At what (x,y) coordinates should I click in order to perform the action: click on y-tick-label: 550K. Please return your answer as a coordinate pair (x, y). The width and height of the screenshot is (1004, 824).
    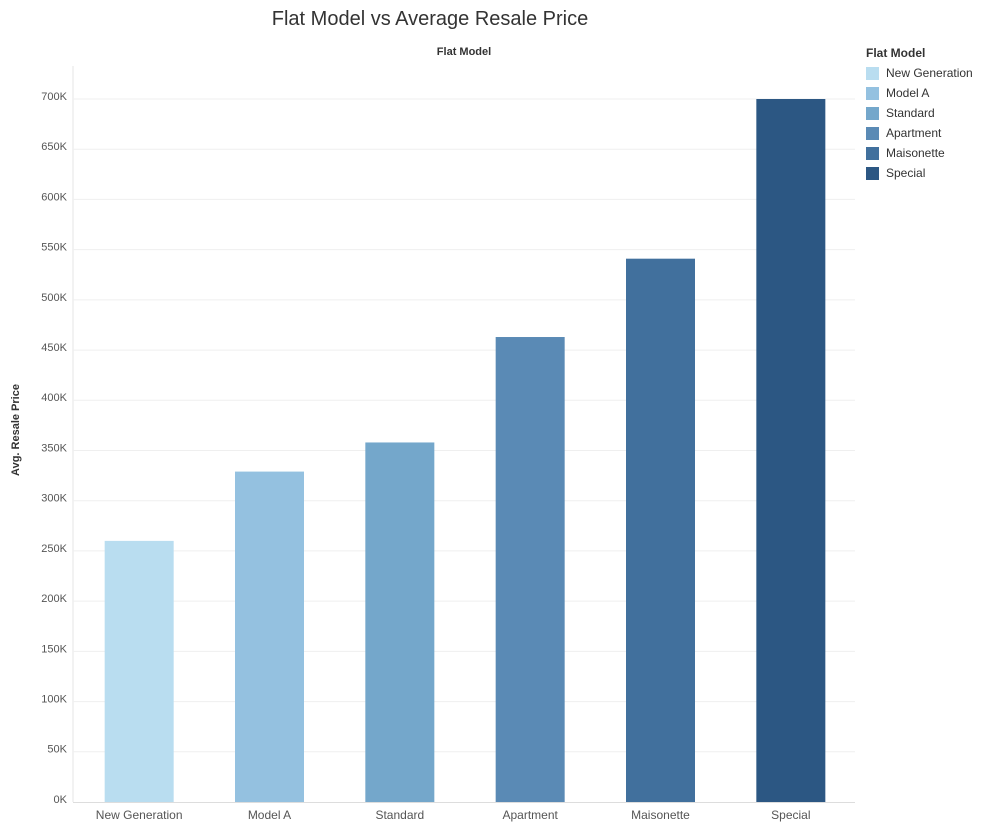
    Looking at the image, I should click on (54, 248).